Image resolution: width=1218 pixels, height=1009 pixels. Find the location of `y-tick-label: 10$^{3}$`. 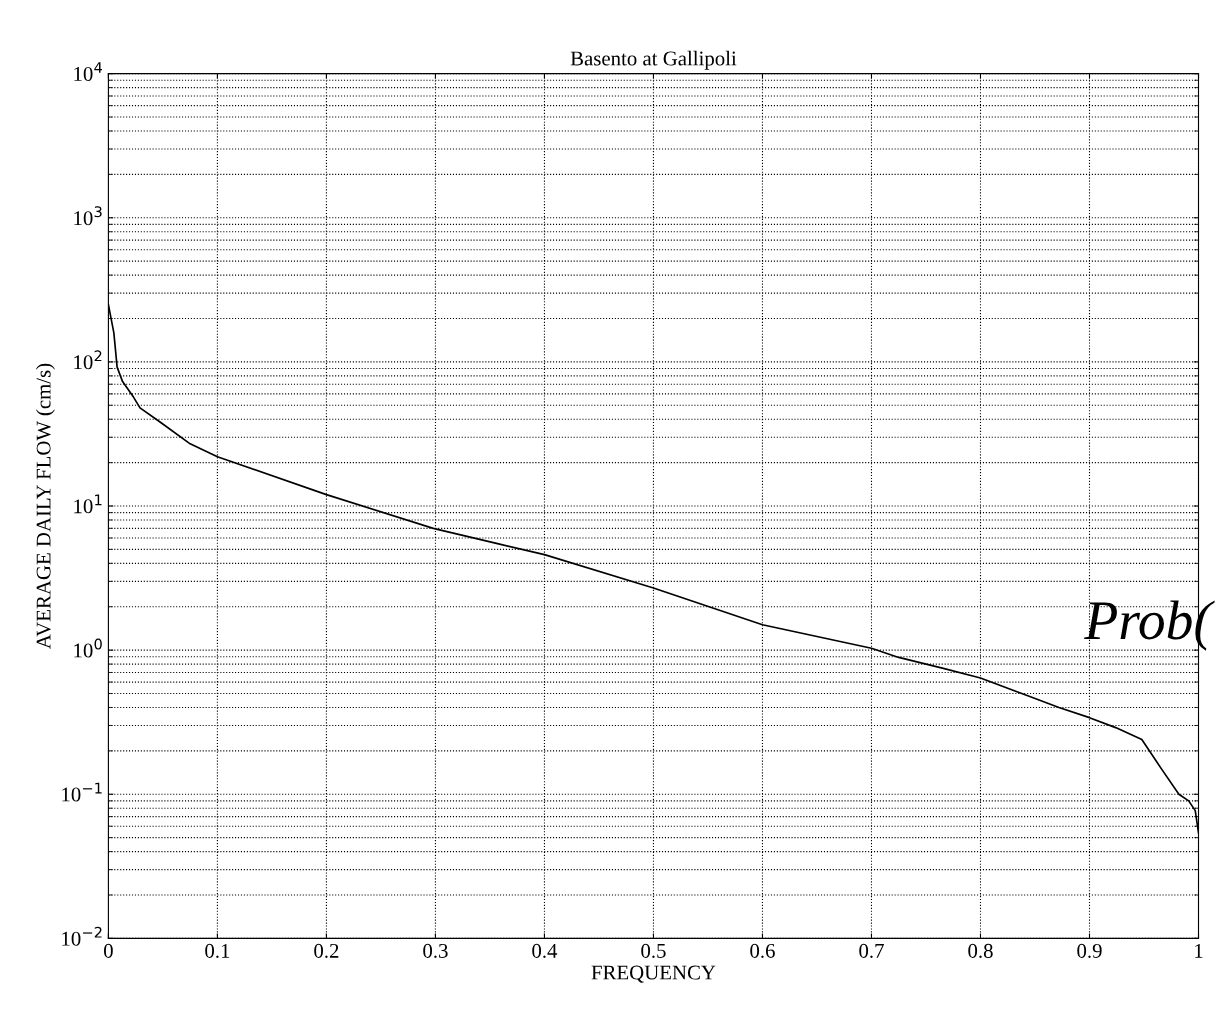

y-tick-label: 10$^{3}$ is located at coordinates (88, 216).